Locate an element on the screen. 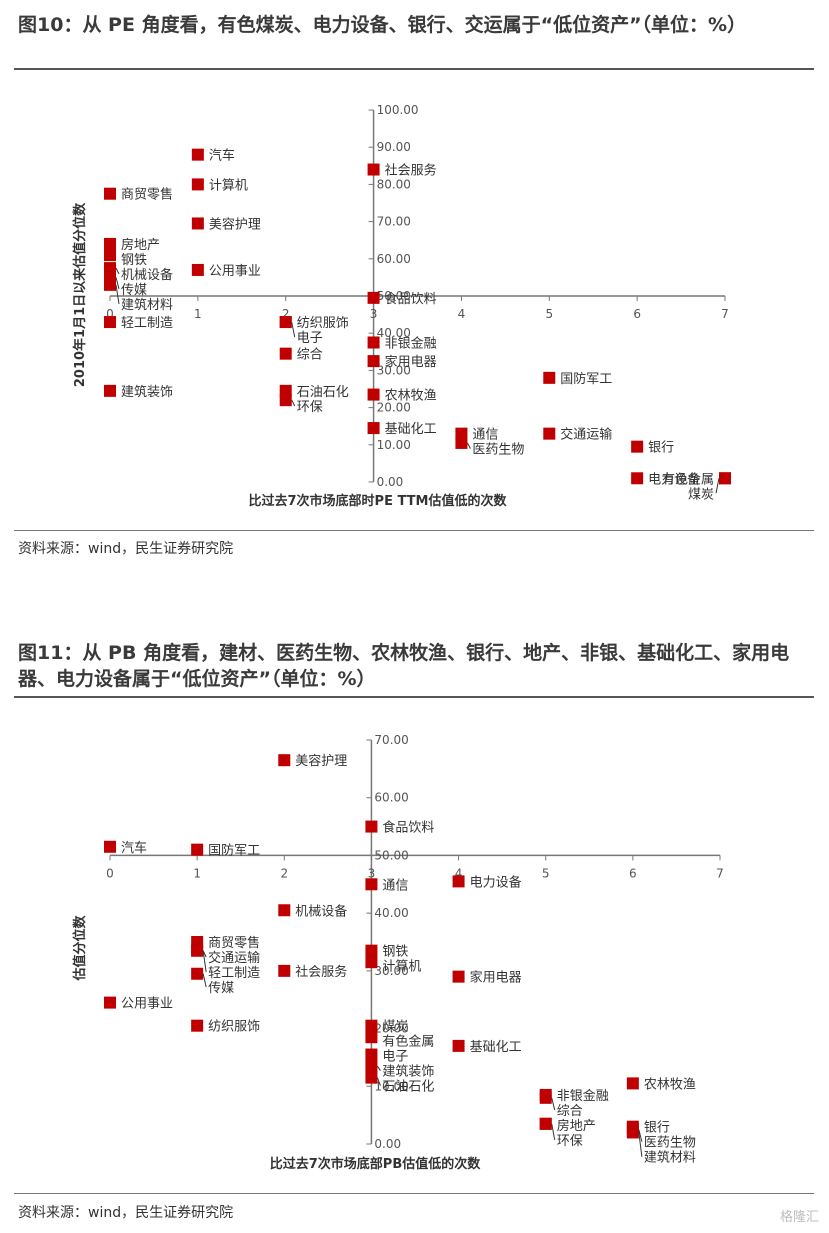 The width and height of the screenshot is (829, 1233). fig10-point-label: 商贸零售 is located at coordinates (147, 195).